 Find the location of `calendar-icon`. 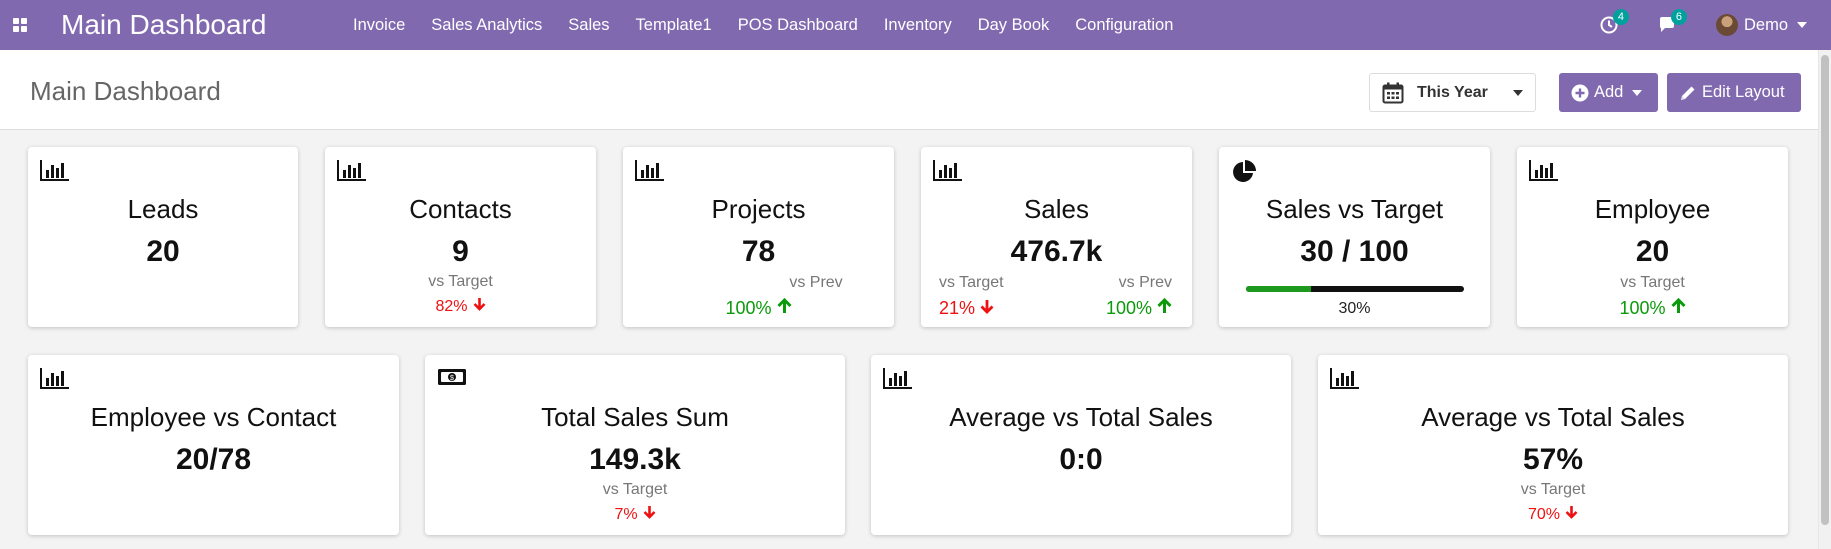

calendar-icon is located at coordinates (1393, 92).